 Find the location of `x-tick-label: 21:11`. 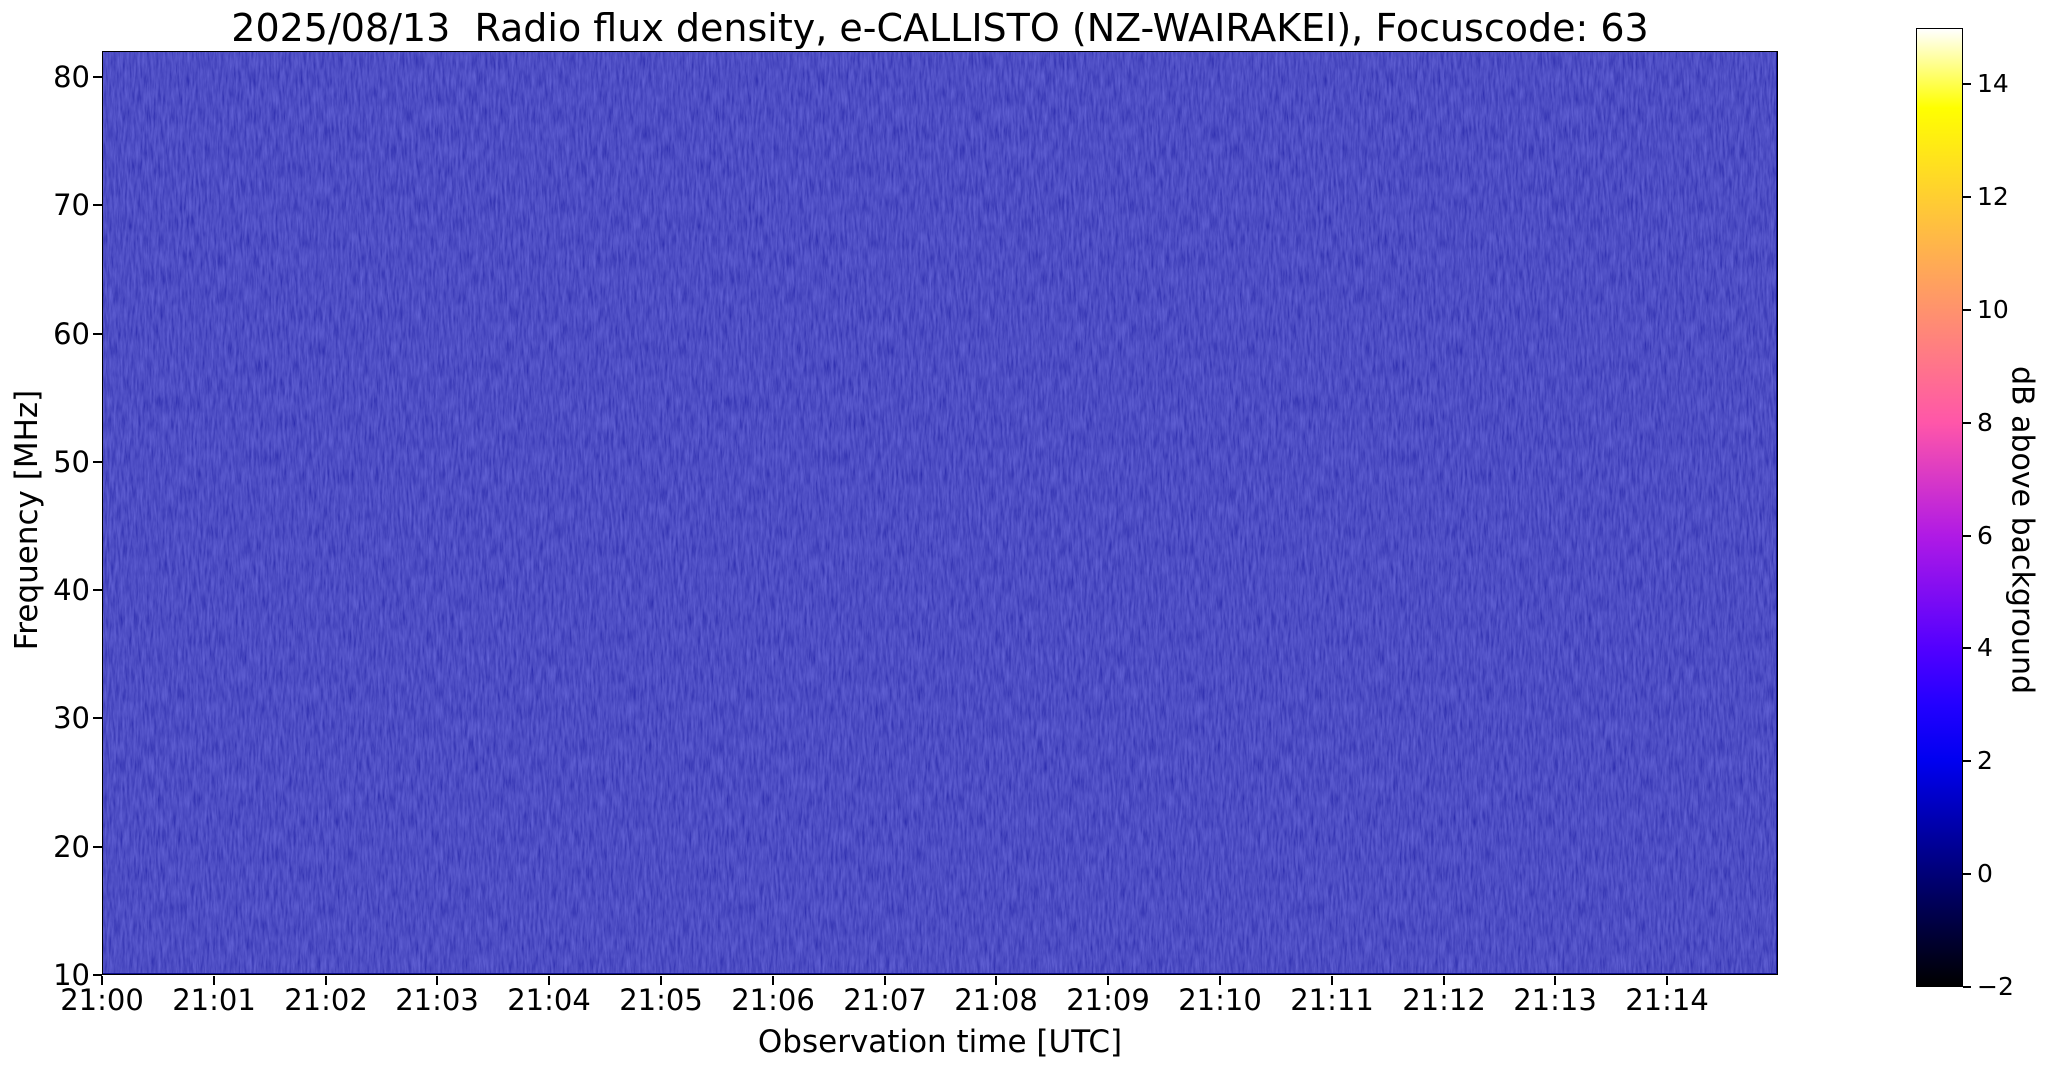

x-tick-label: 21:11 is located at coordinates (1332, 1000).